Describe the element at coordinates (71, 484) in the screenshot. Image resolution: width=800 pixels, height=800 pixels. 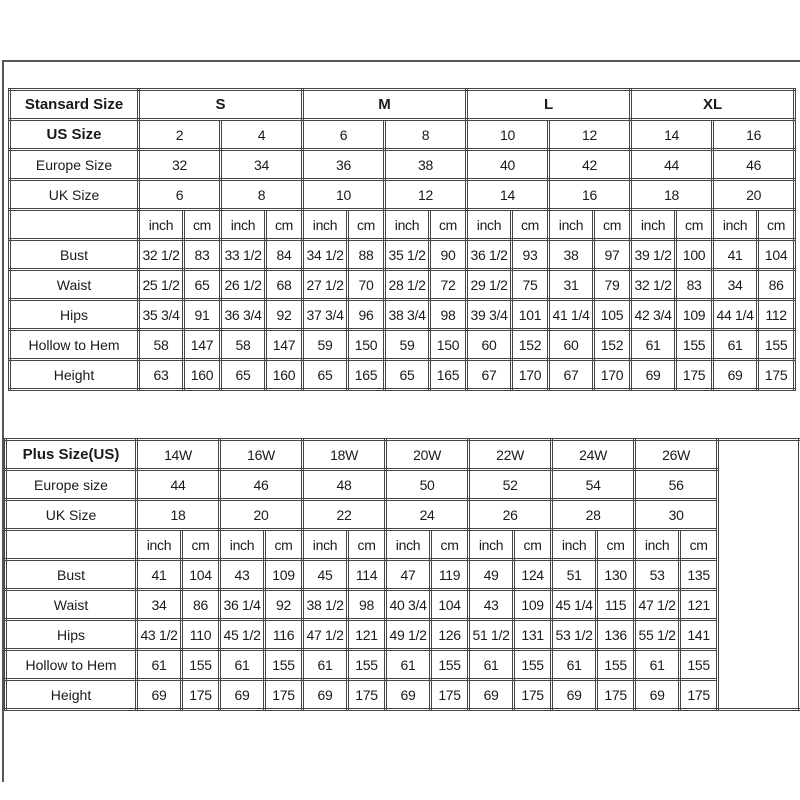
I see `europe-size-label: Europe size` at that location.